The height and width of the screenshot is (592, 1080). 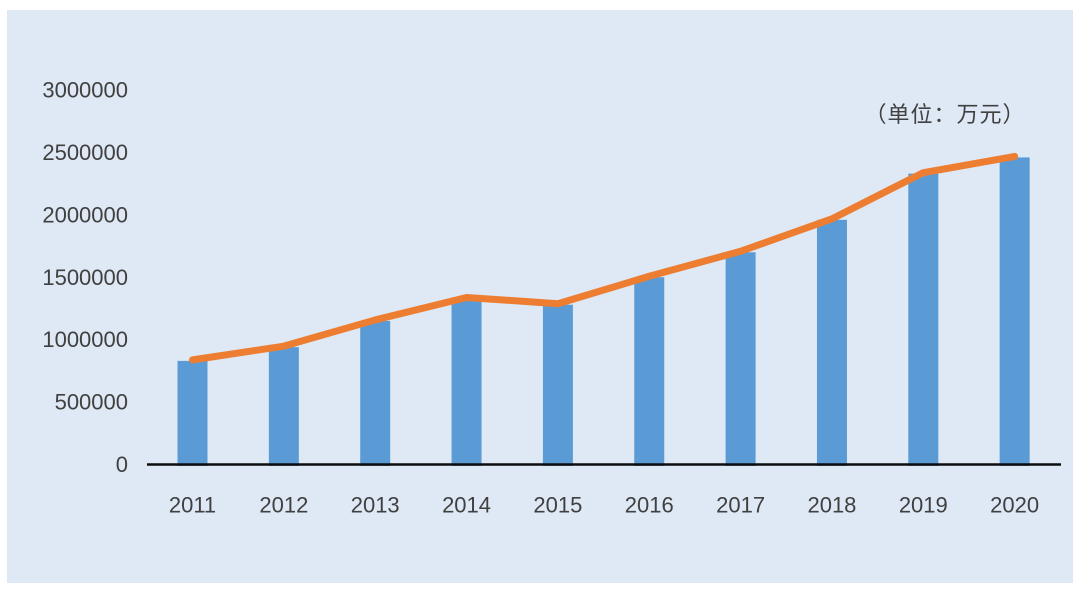 I want to click on bar-2012, so click(x=283, y=406).